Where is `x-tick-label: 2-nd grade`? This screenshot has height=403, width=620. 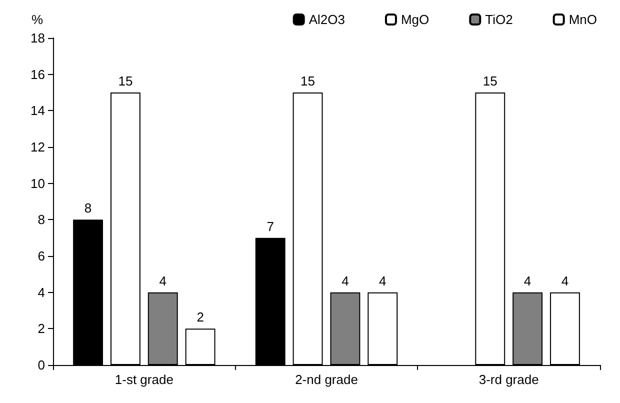 x-tick-label: 2-nd grade is located at coordinates (326, 379).